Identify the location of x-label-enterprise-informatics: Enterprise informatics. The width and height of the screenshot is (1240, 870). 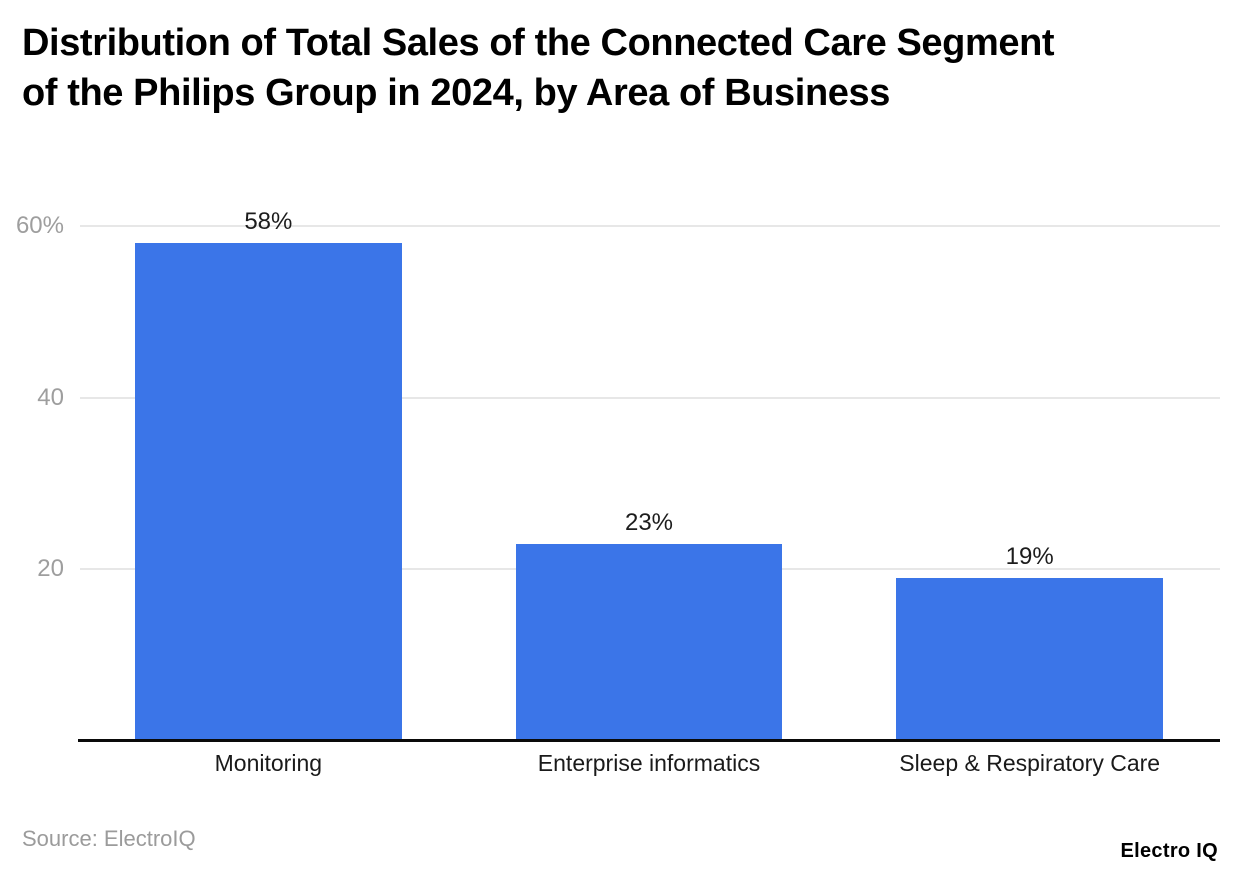
(649, 763).